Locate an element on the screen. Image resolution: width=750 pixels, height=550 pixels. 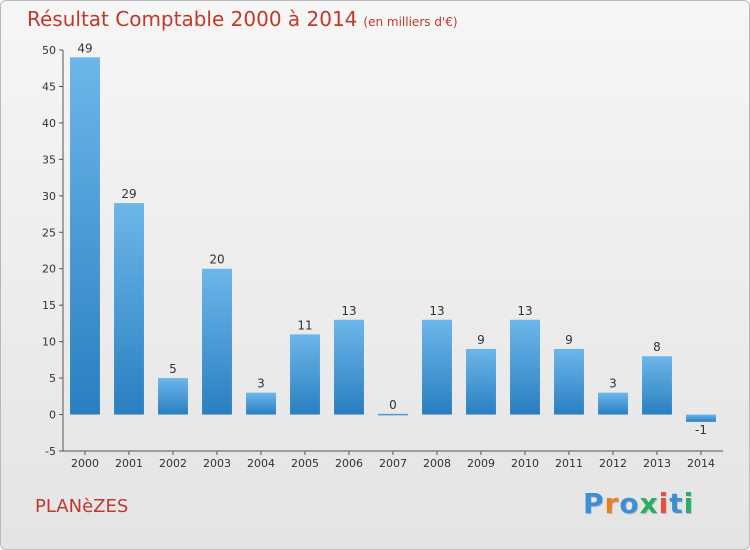
x-tick-label: 2009 is located at coordinates (481, 463).